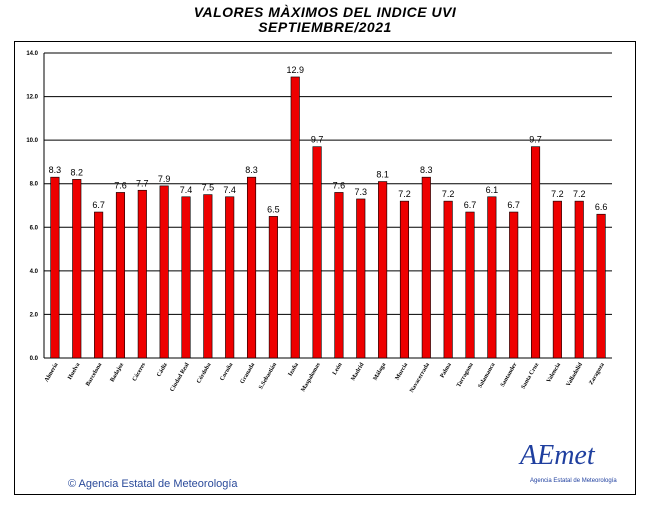 The image size is (650, 509). What do you see at coordinates (295, 70) in the screenshot?
I see `value-label: 12.9` at bounding box center [295, 70].